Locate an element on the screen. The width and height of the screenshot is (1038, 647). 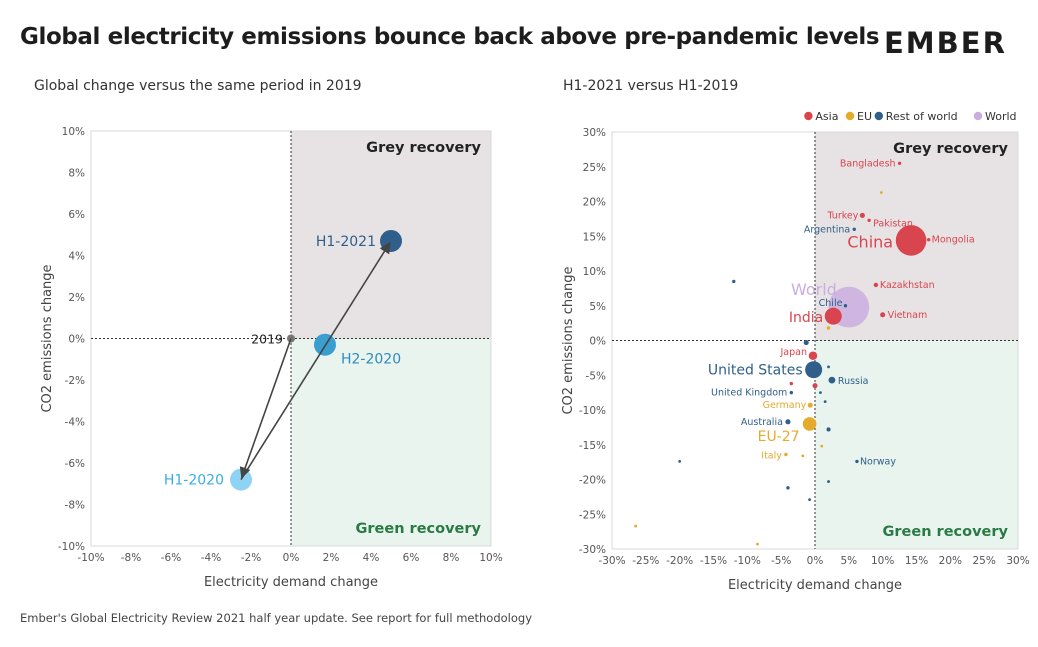
x-tick-label: 25% is located at coordinates (983, 561).